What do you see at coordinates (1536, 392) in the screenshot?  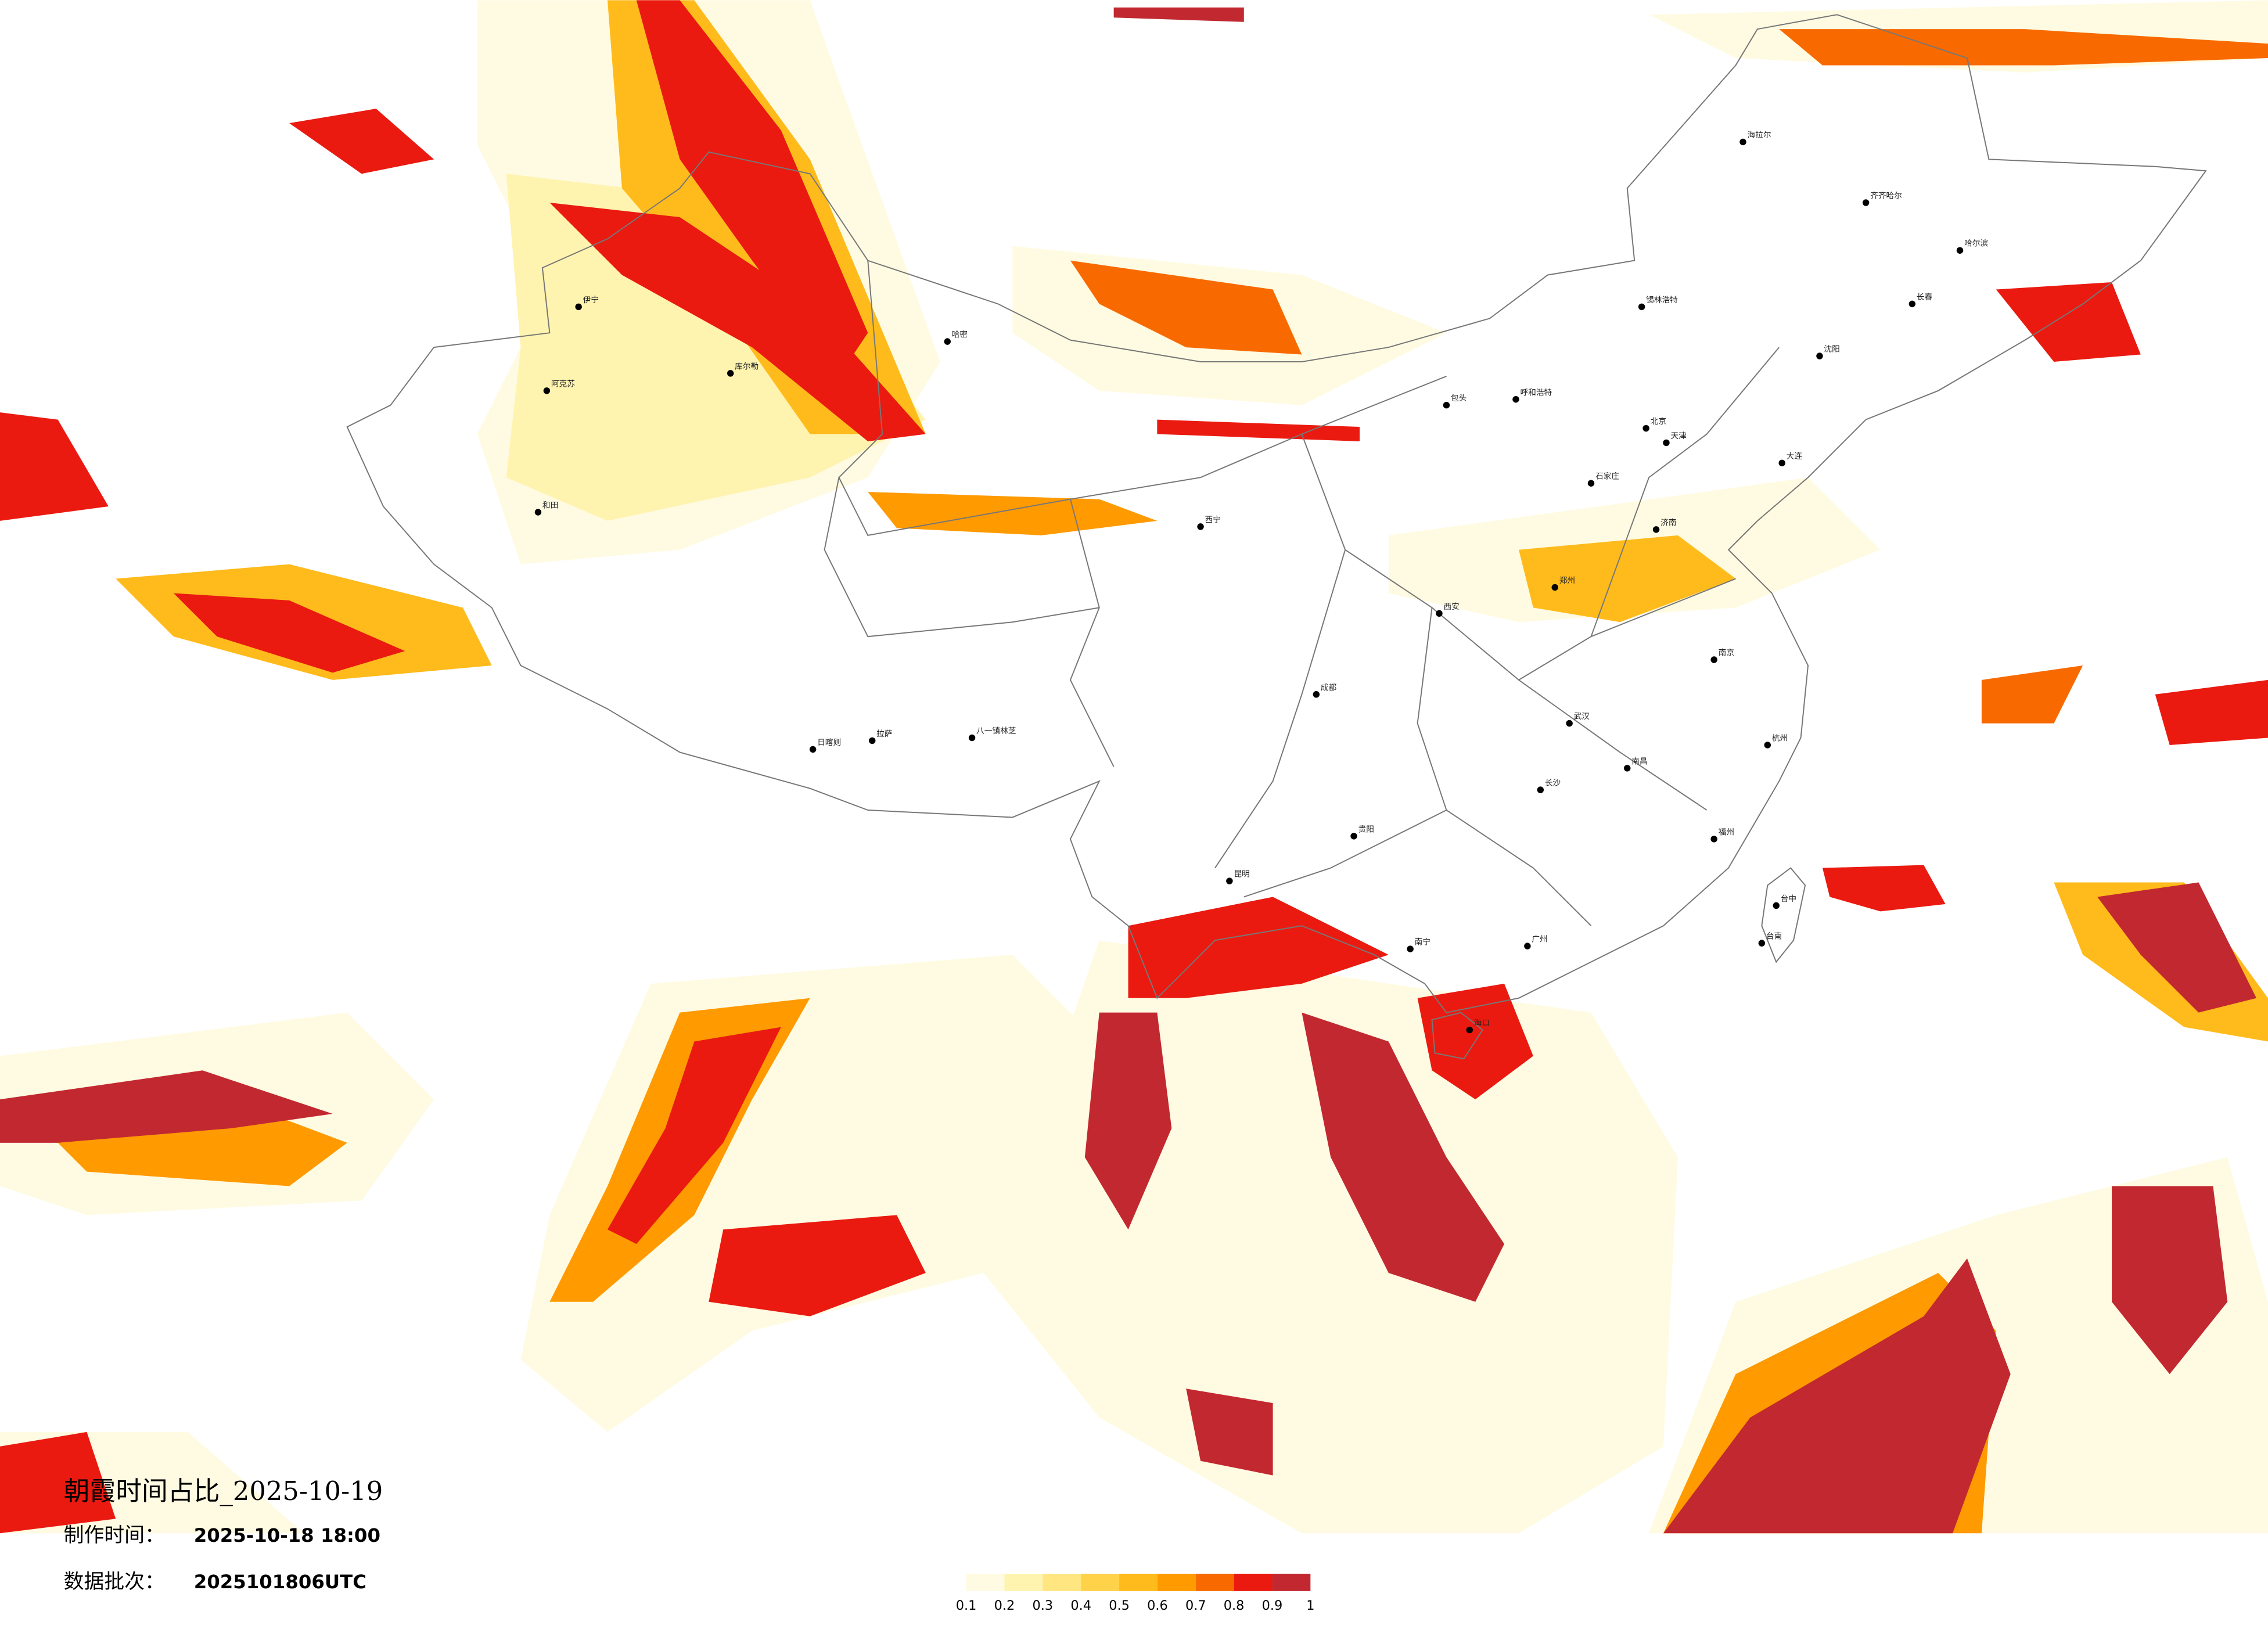 I see `city-label: 呼和浩特` at bounding box center [1536, 392].